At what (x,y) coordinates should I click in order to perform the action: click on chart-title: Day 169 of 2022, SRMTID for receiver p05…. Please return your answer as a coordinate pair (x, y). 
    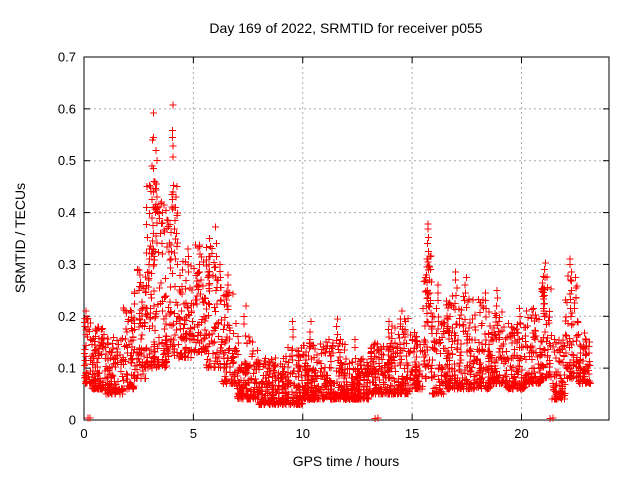
    Looking at the image, I should click on (345, 28).